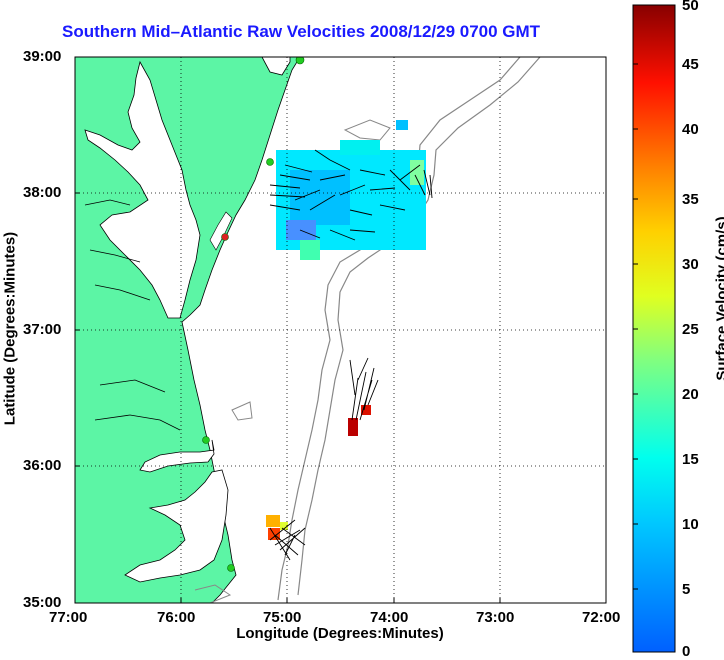 The width and height of the screenshot is (724, 660). What do you see at coordinates (690, 64) in the screenshot?
I see `colorbar-tick-label: 45` at bounding box center [690, 64].